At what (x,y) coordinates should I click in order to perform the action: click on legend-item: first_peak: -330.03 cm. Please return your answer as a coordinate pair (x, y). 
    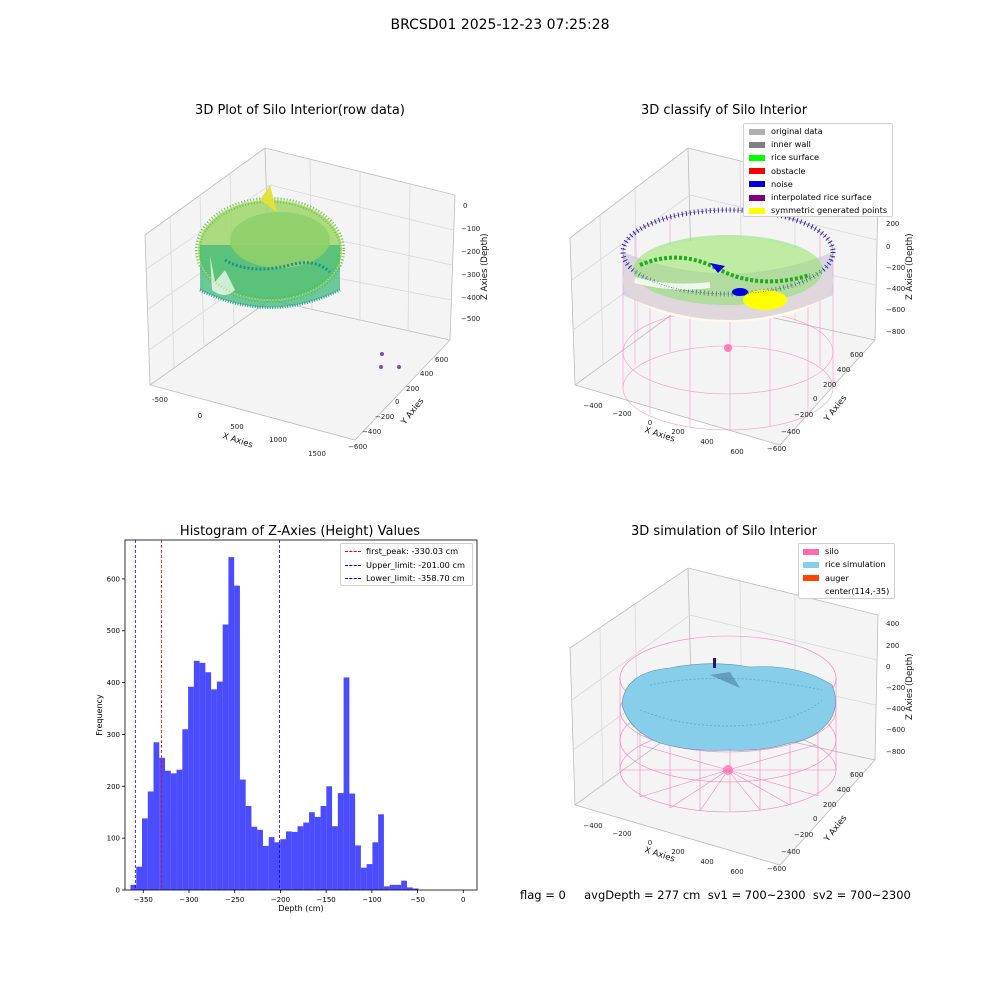
    Looking at the image, I should click on (408, 552).